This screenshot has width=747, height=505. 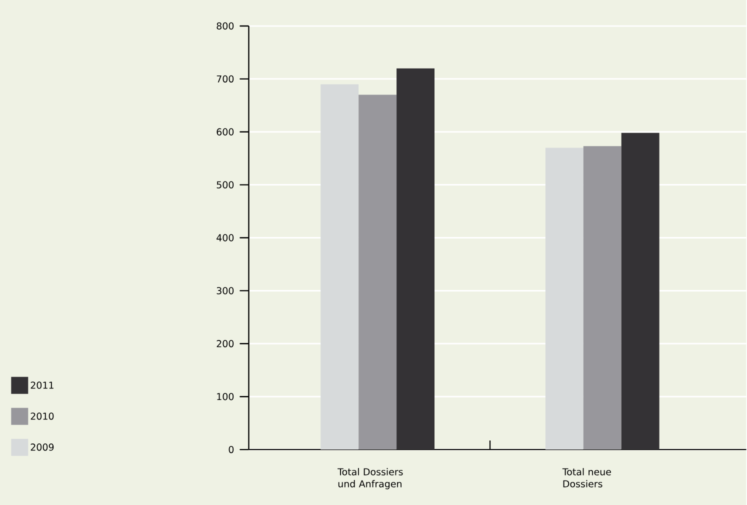 I want to click on y-tick-label: 300, so click(x=225, y=290).